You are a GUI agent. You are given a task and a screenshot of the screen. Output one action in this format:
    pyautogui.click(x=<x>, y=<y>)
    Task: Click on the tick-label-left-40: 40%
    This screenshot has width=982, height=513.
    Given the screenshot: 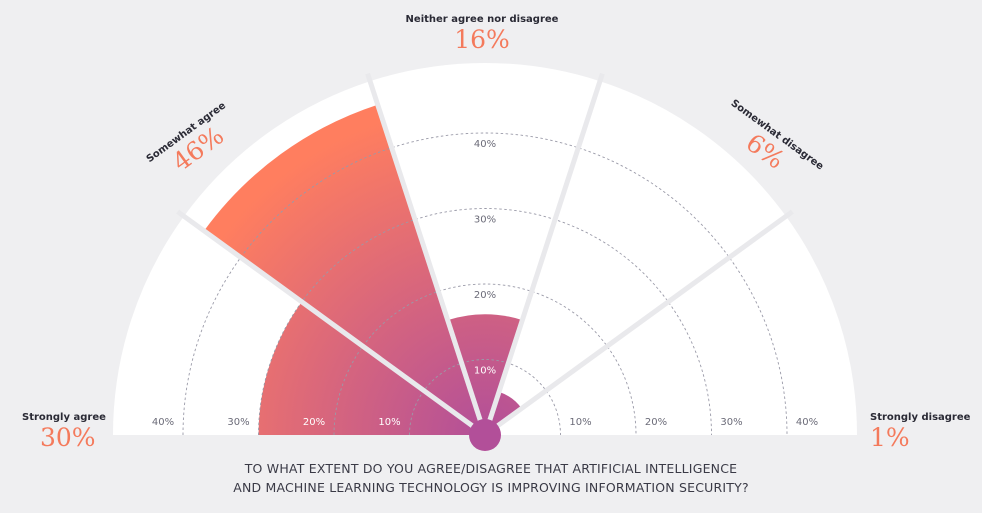 What is the action you would take?
    pyautogui.click(x=163, y=422)
    